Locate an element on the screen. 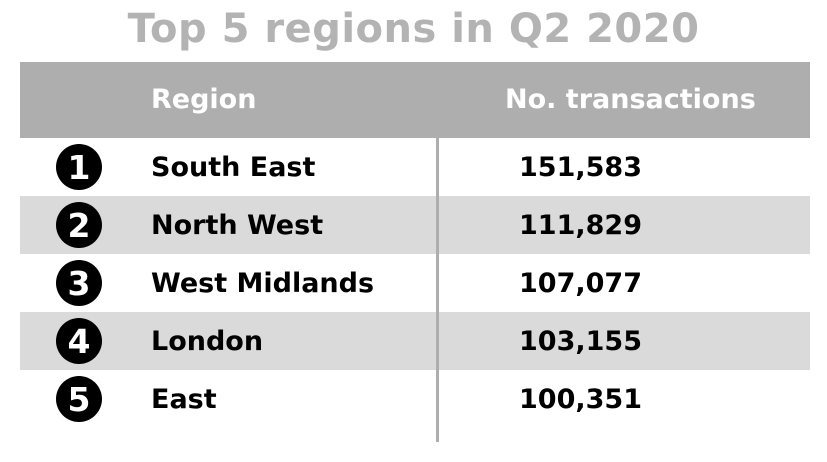  transactions-cell: 100,351 is located at coordinates (580, 399).